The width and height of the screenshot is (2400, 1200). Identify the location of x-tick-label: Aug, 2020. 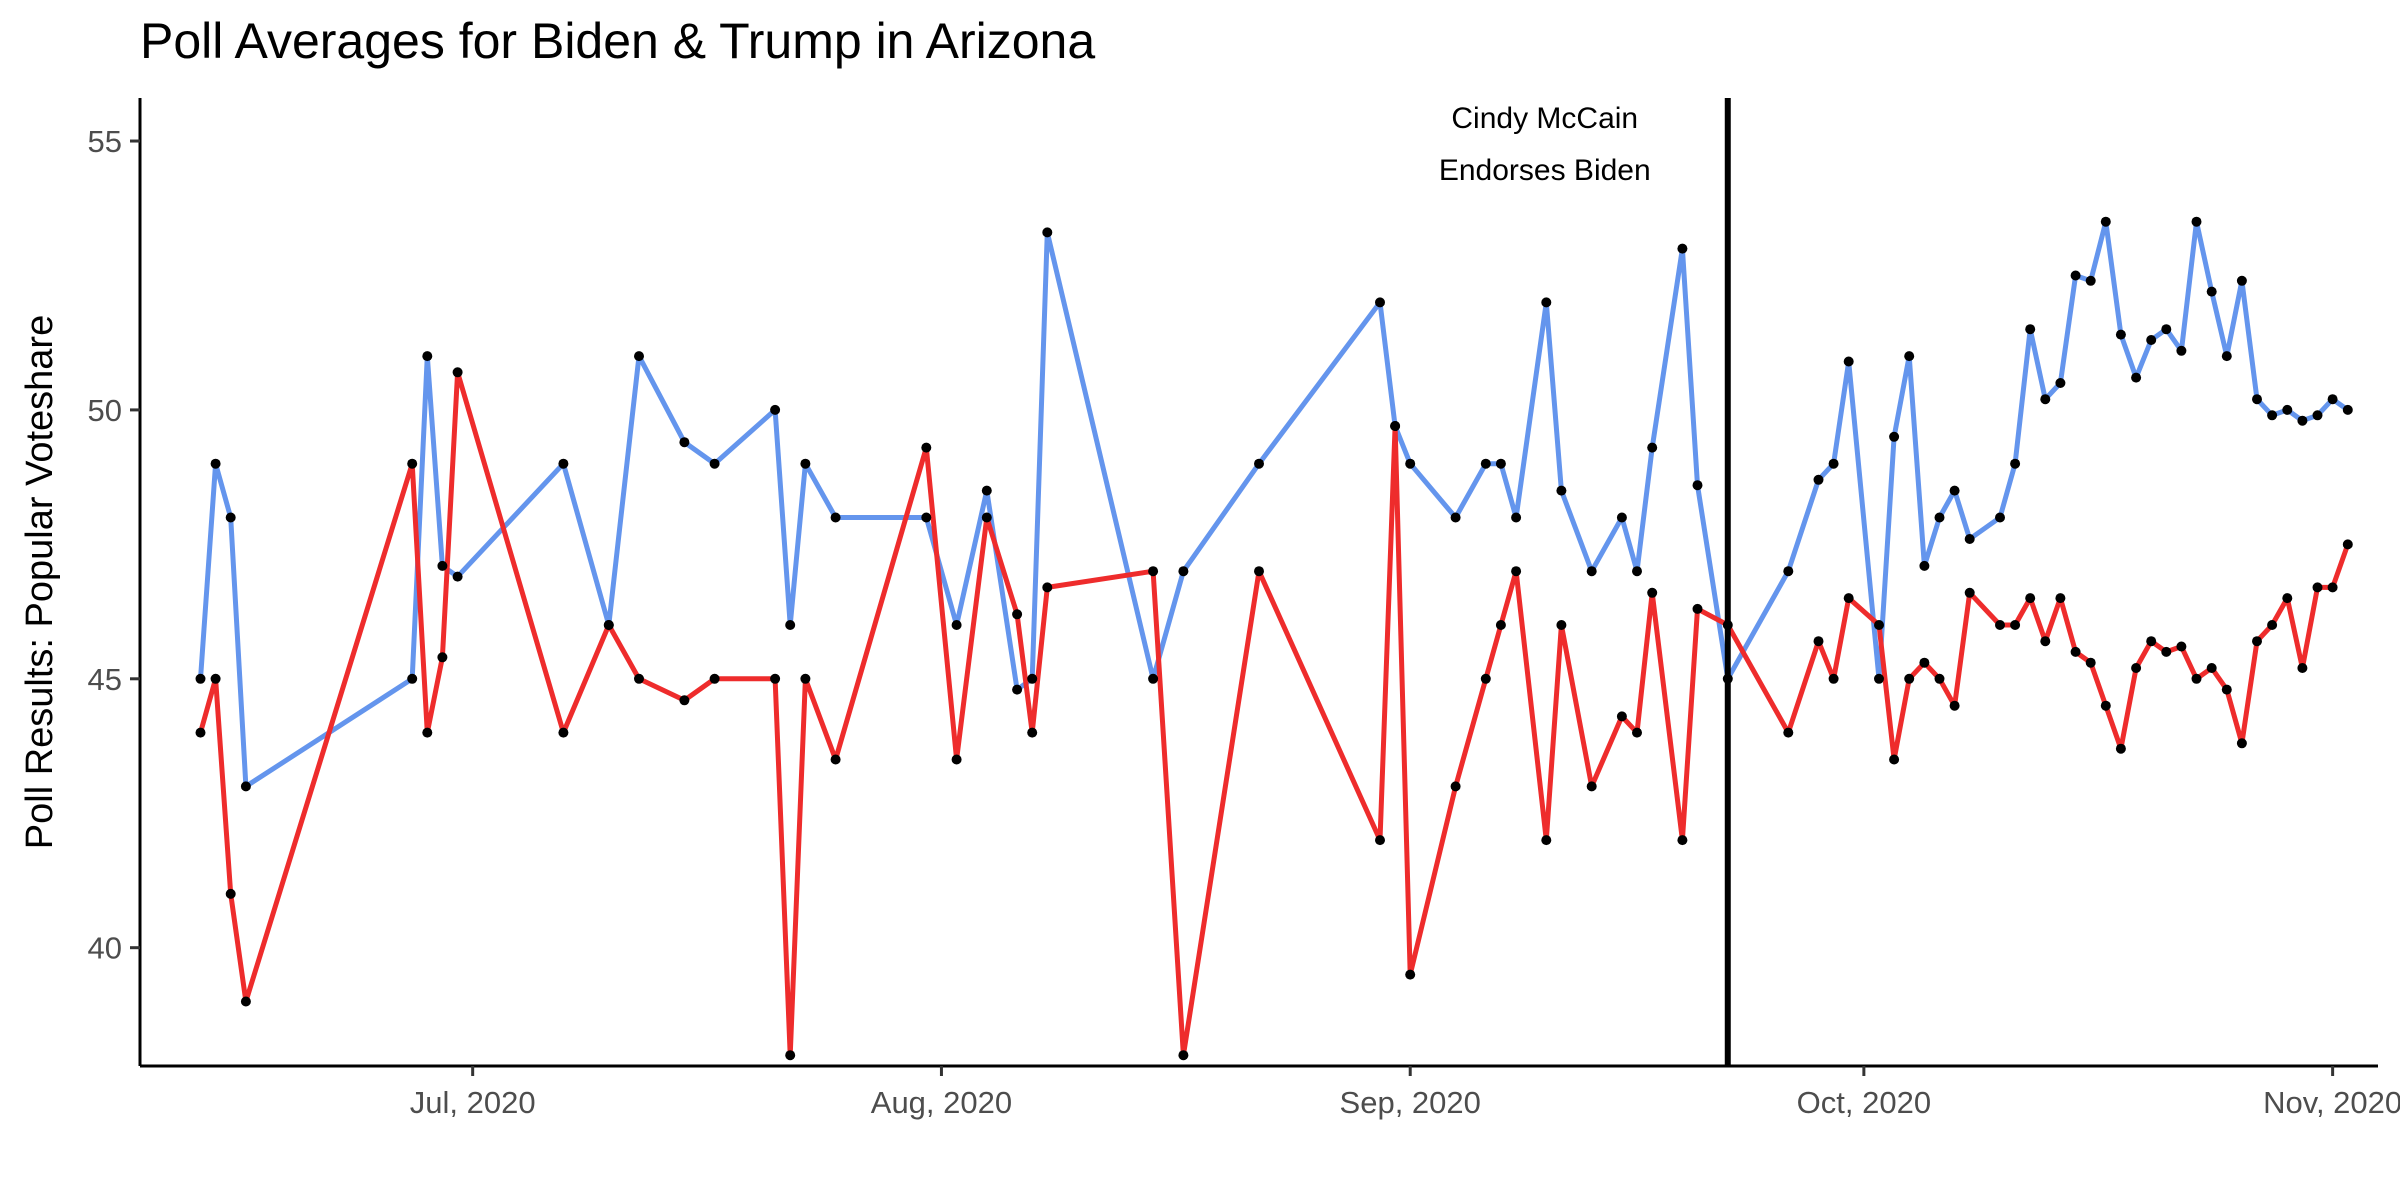
(941, 1102).